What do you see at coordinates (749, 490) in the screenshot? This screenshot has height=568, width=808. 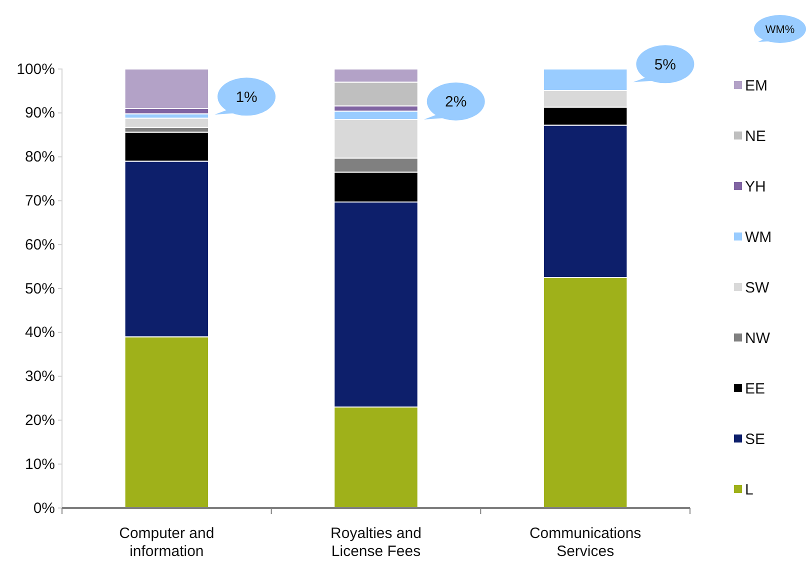 I see `legend-label: L` at bounding box center [749, 490].